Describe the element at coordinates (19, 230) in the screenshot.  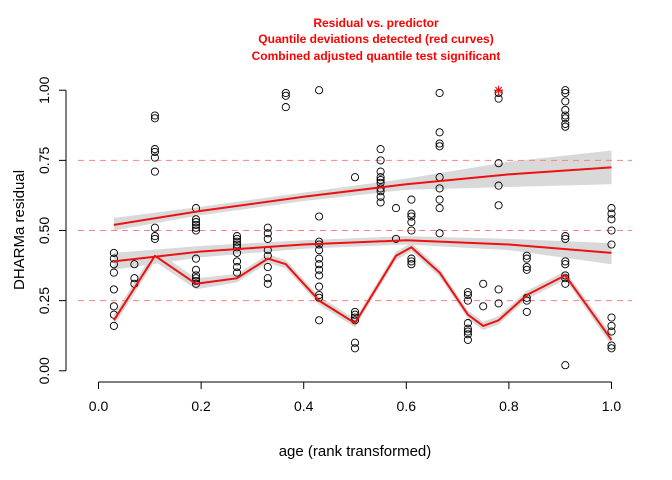
I see `y-axis-label: DHARMa residual` at that location.